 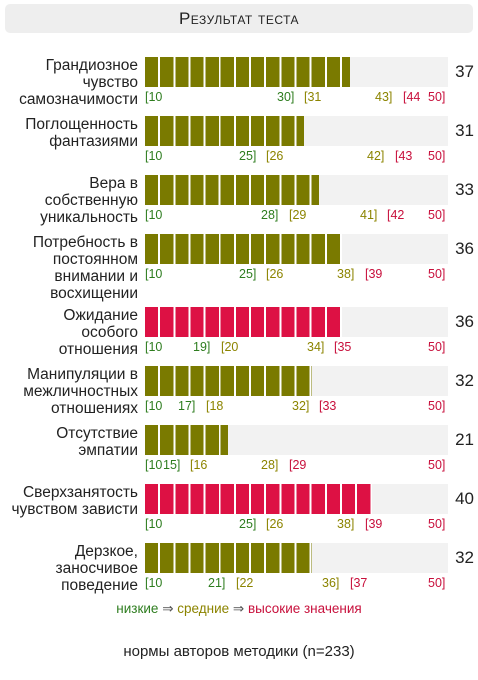 What do you see at coordinates (376, 156) in the screenshot?
I see `norm-tick-label: 42]` at bounding box center [376, 156].